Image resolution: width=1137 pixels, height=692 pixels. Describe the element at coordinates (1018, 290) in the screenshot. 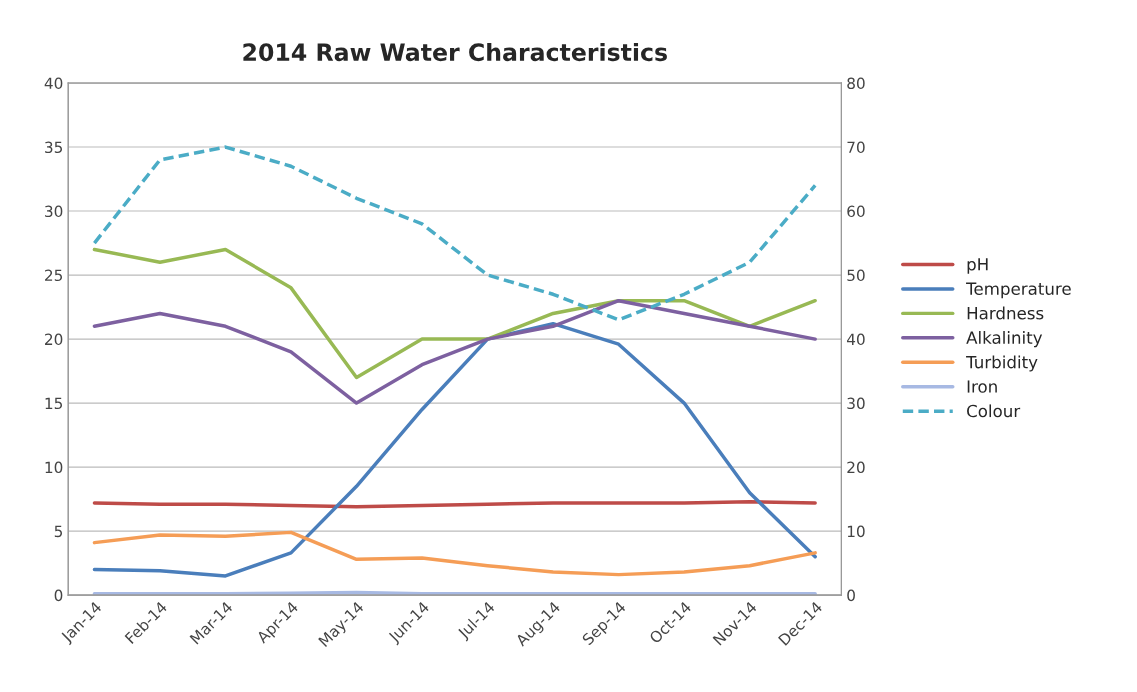

I see `legend-label: Temperature` at that location.